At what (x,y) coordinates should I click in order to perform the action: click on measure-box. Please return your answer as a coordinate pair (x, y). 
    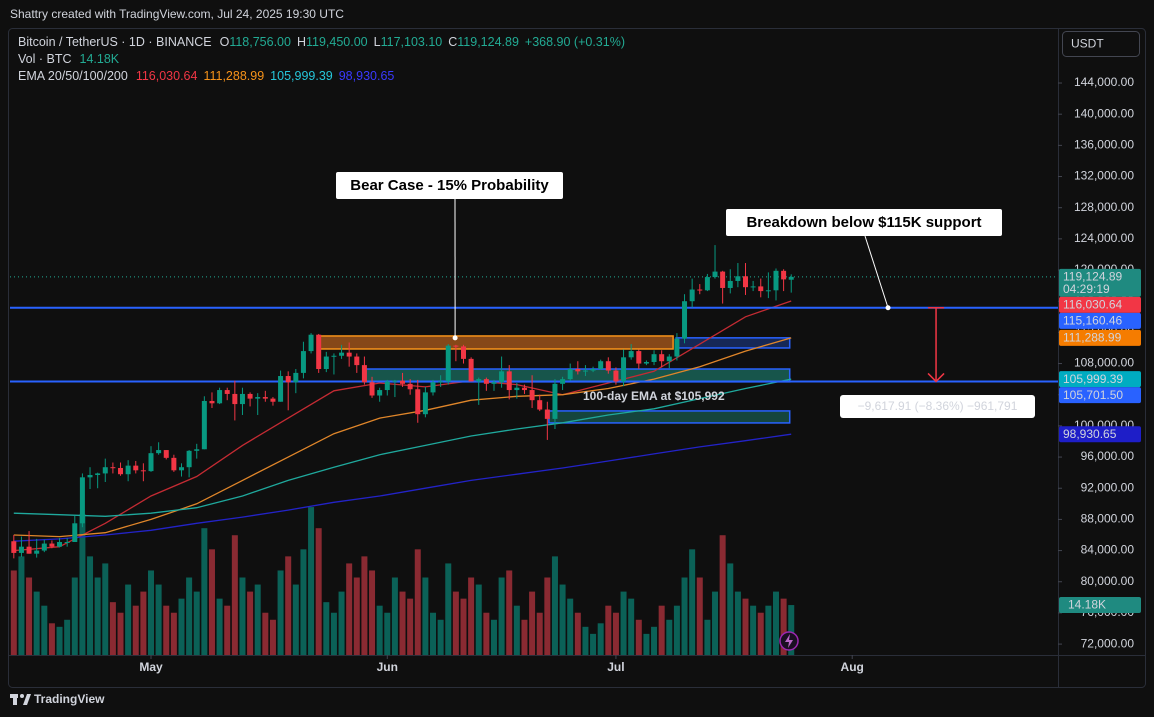
    Looking at the image, I should click on (937, 406).